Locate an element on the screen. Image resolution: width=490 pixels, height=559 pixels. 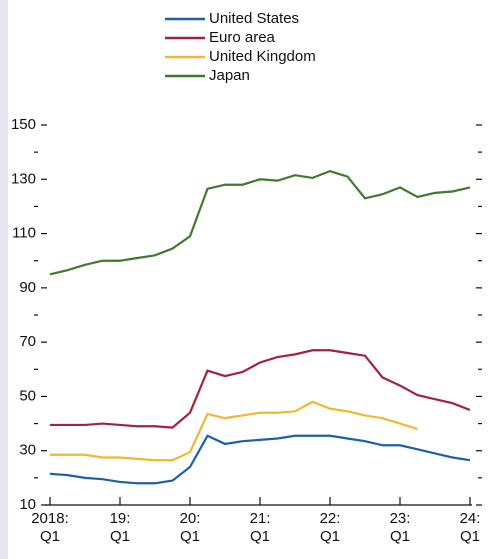
x-tick-label: 21: Q1 is located at coordinates (260, 527).